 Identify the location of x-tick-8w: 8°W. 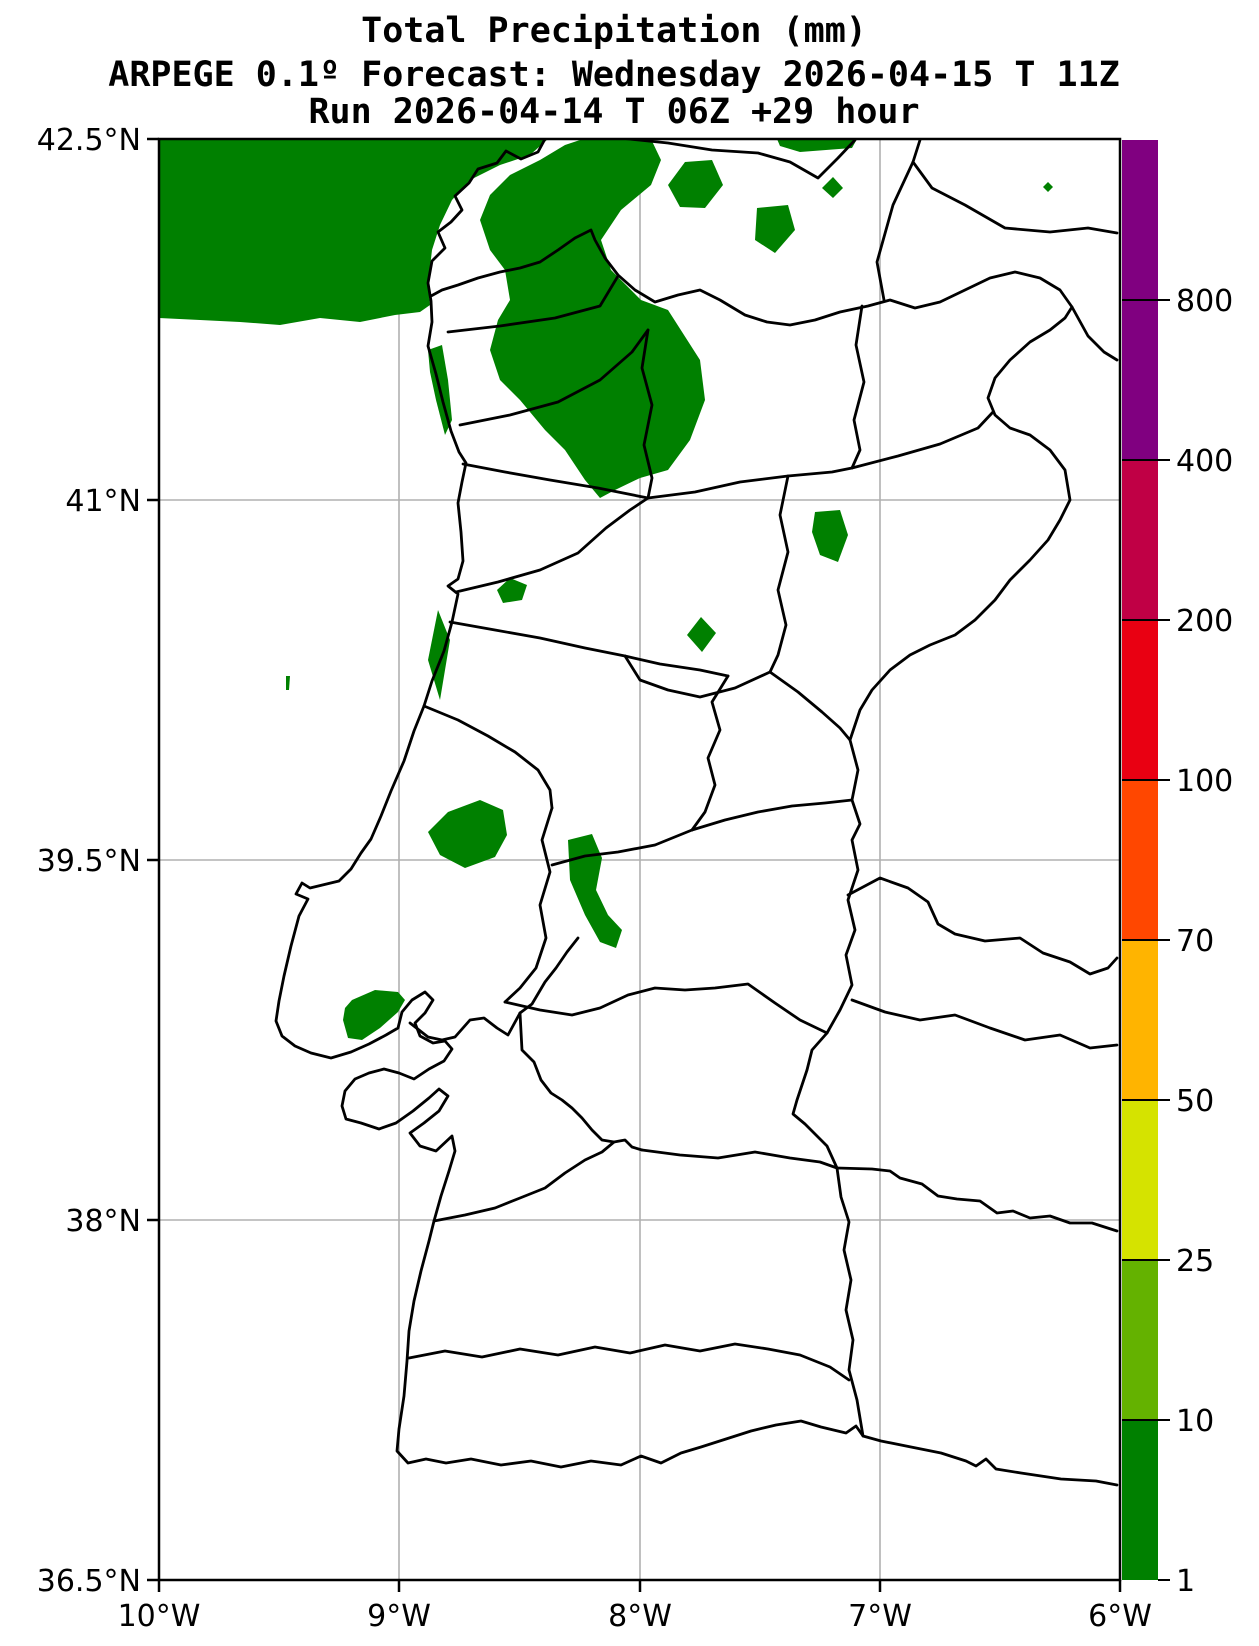
(640, 1616).